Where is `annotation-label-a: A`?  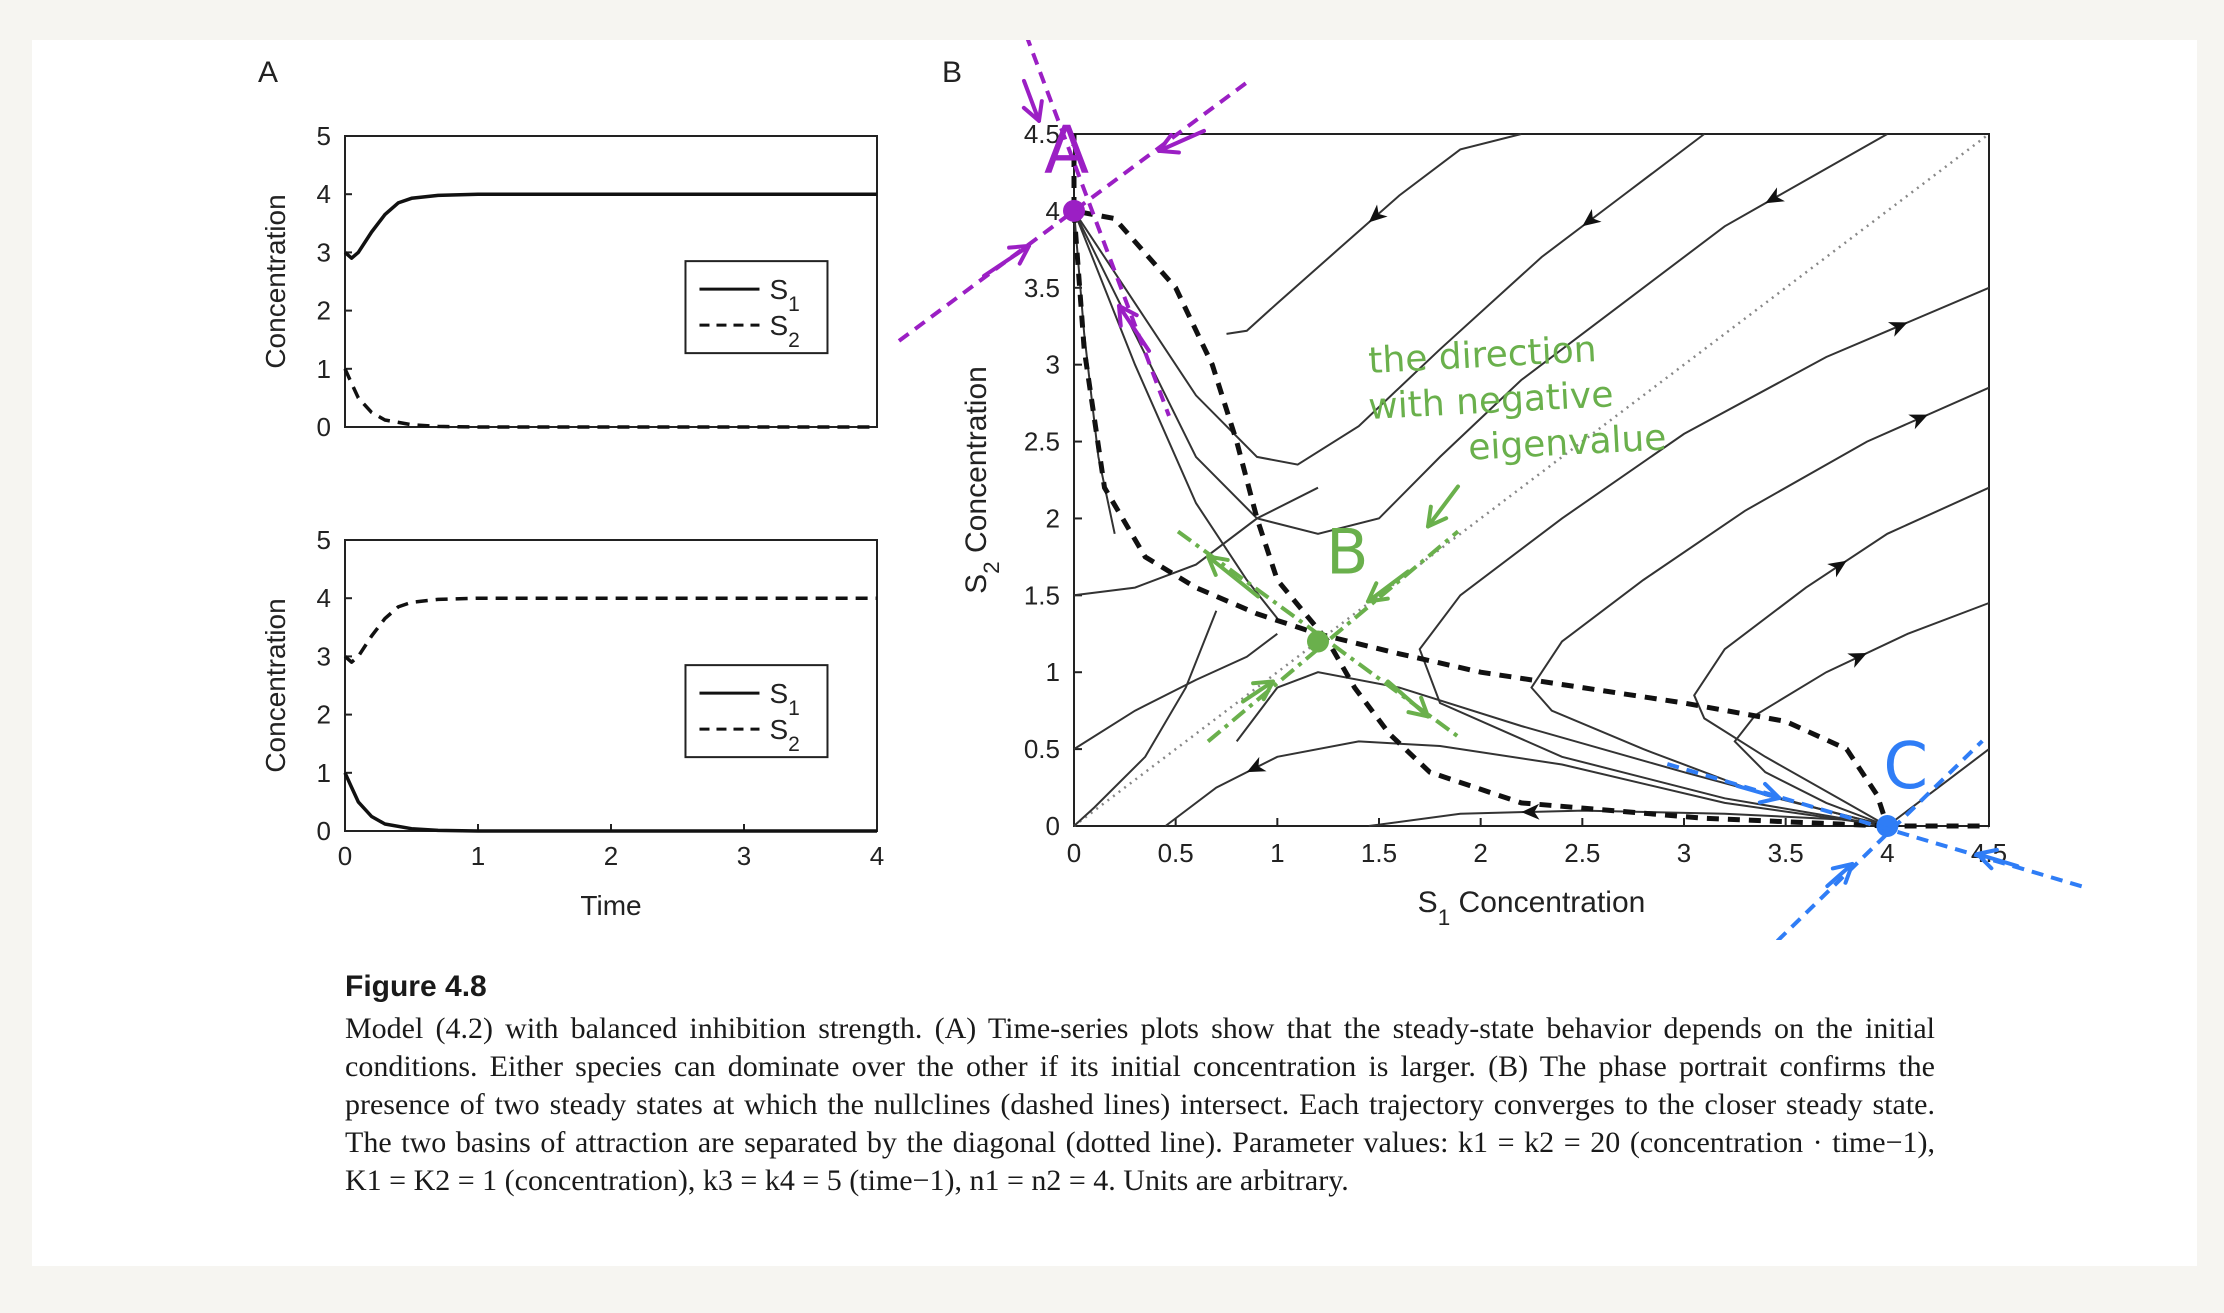
annotation-label-a: A is located at coordinates (1066, 150).